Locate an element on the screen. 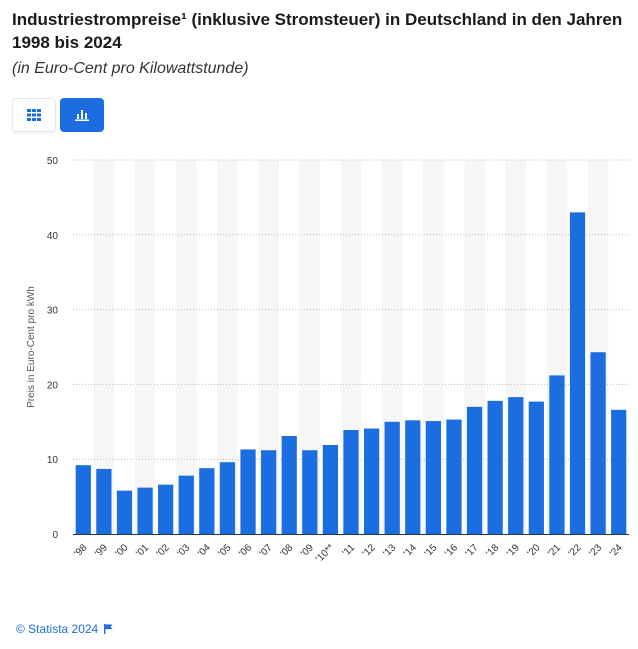 The width and height of the screenshot is (638, 649). x-tick-label: '02 is located at coordinates (163, 550).